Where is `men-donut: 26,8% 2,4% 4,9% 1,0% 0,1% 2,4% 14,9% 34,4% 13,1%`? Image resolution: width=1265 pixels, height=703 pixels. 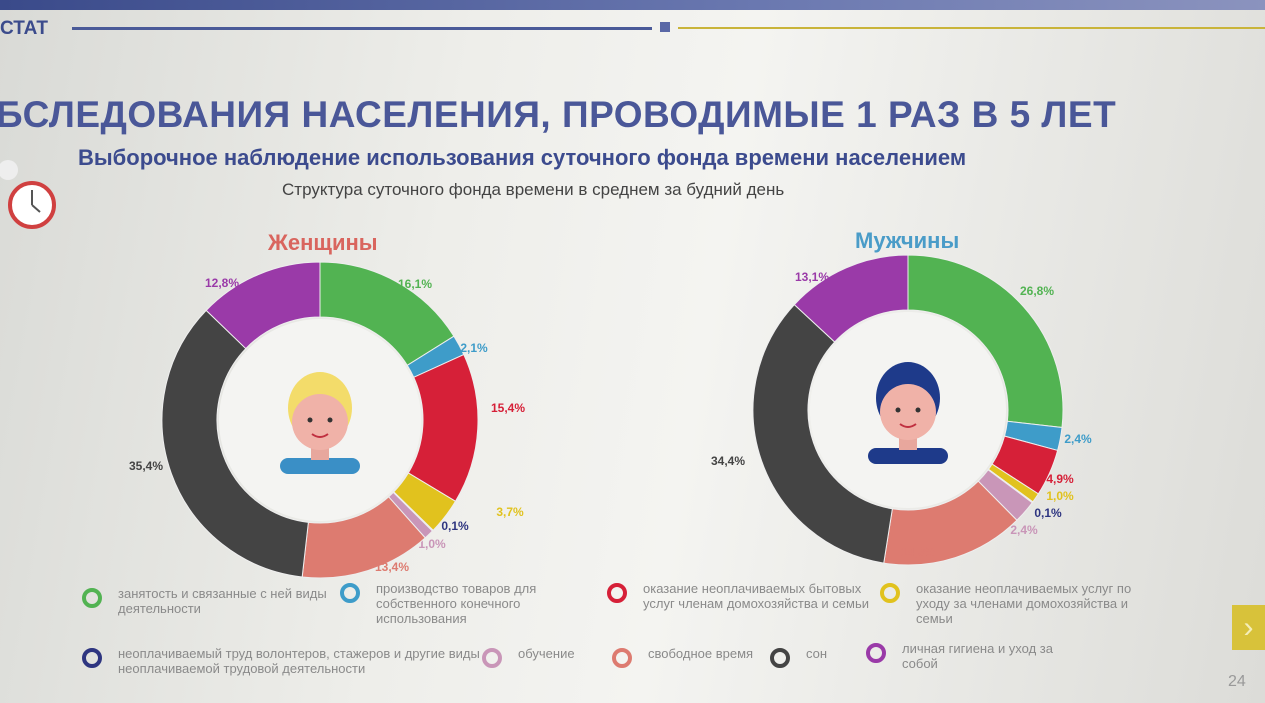
men-donut: 26,8% 2,4% 4,9% 1,0% 0,1% 2,4% 14,9% 34,4% 13,1% is located at coordinates (901, 410).